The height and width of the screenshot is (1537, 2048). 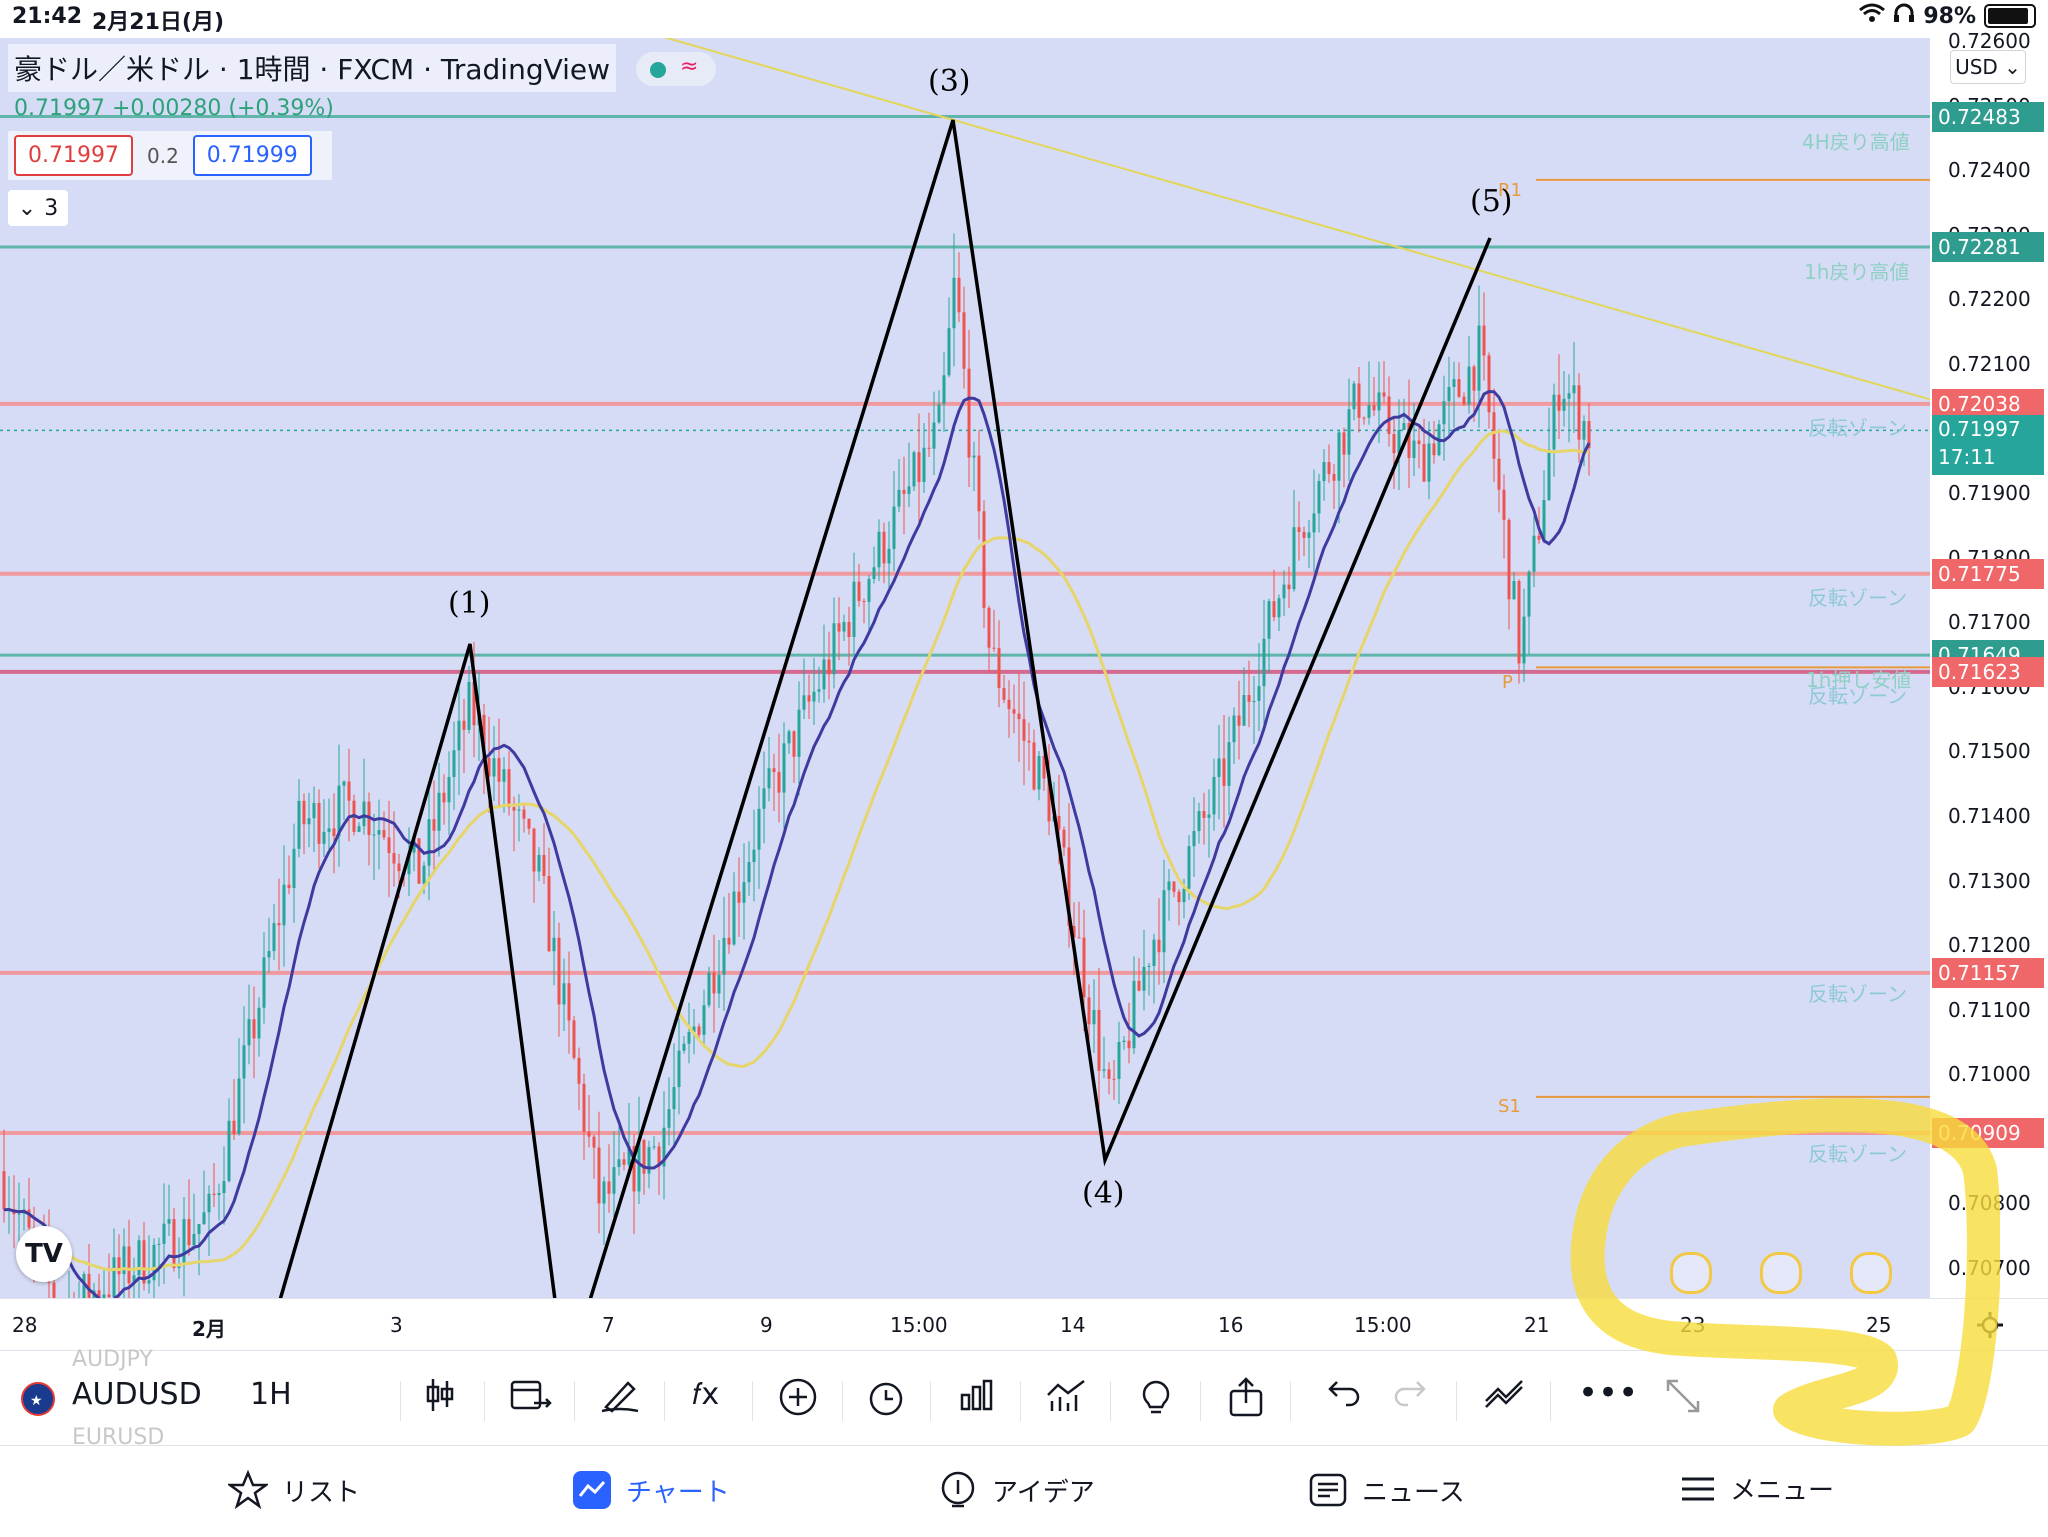 I want to click on trade-icon, so click(x=1504, y=1397).